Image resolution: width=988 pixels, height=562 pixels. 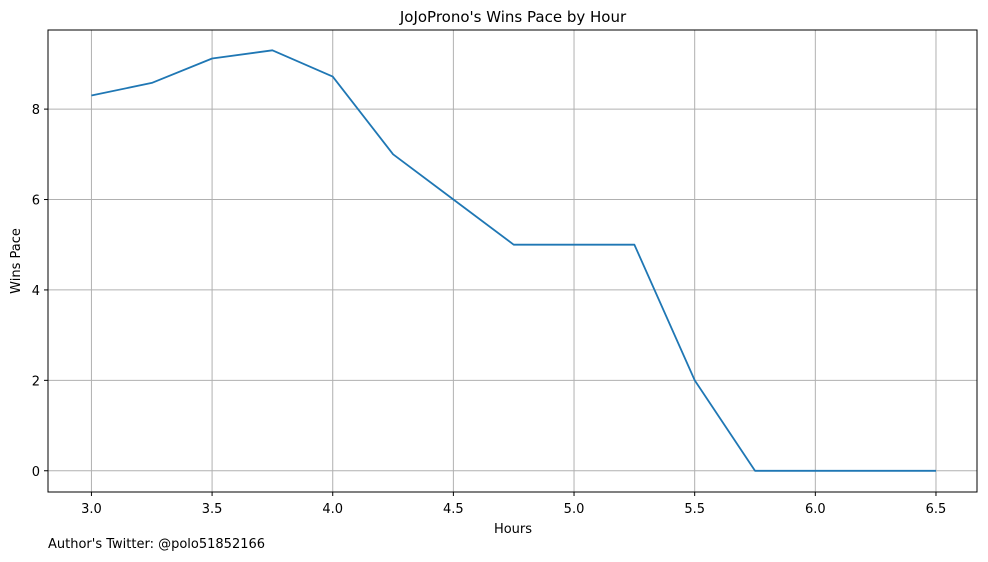 What do you see at coordinates (694, 509) in the screenshot?
I see `x-tick-label: 5.5` at bounding box center [694, 509].